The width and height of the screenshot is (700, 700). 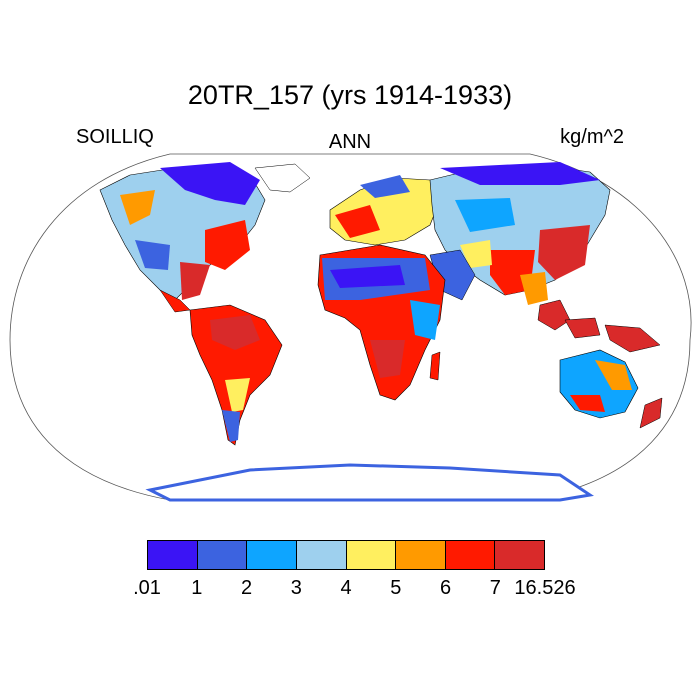 What do you see at coordinates (381, 322) in the screenshot?
I see `africa-region` at bounding box center [381, 322].